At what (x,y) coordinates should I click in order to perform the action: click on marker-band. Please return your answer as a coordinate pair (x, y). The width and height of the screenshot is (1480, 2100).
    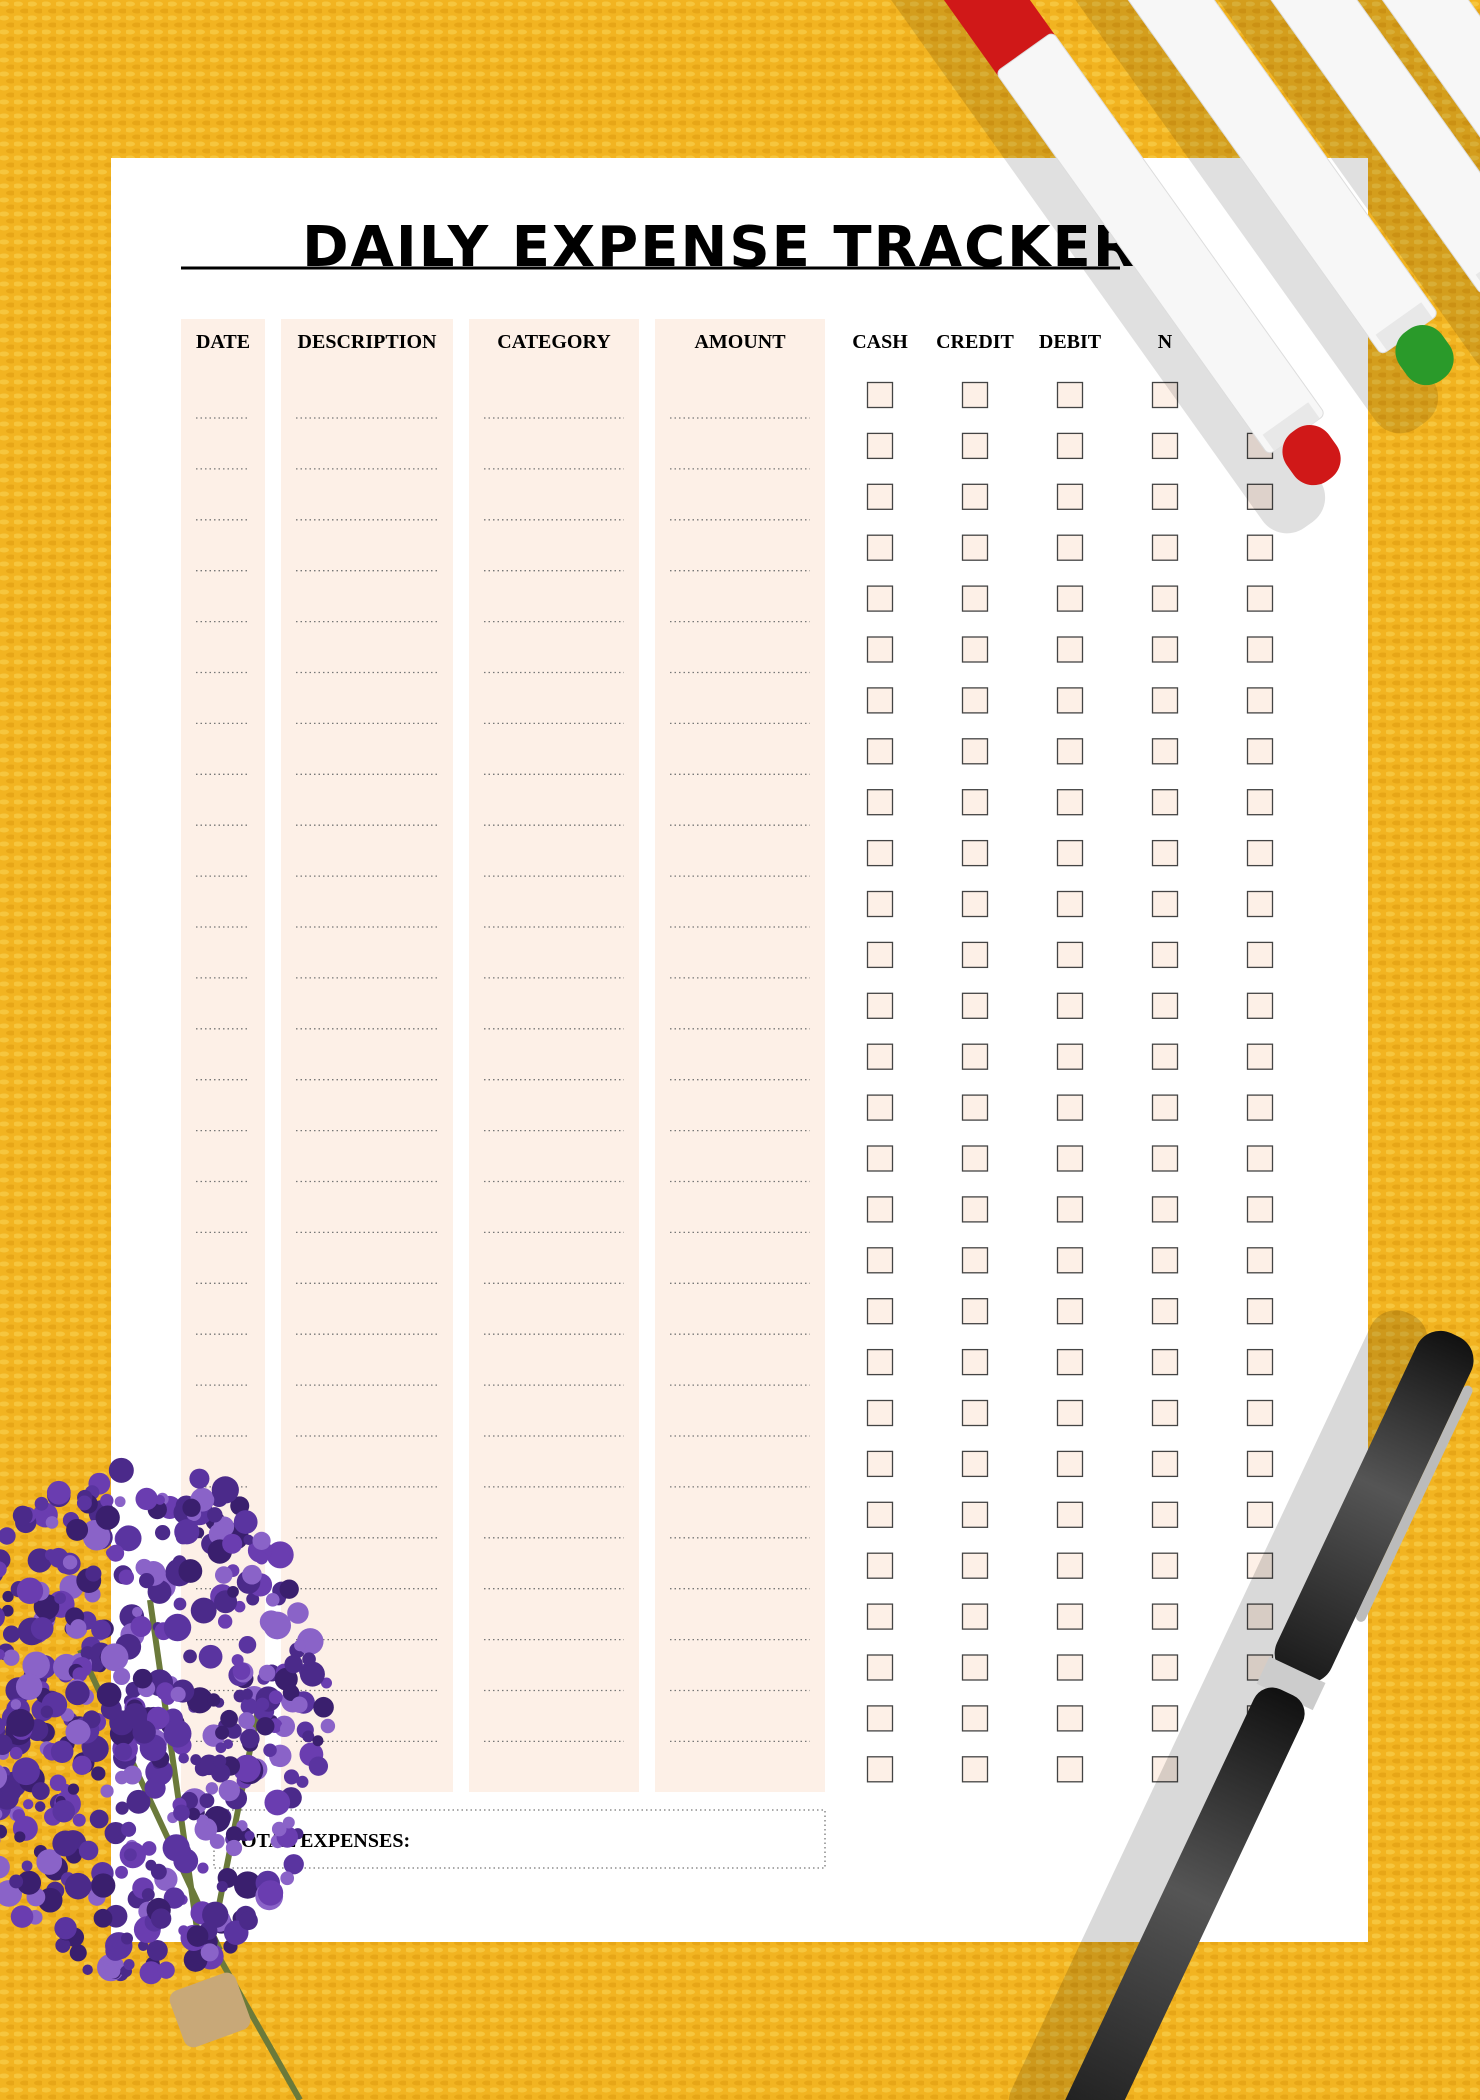
    Looking at the image, I should click on (972, 40).